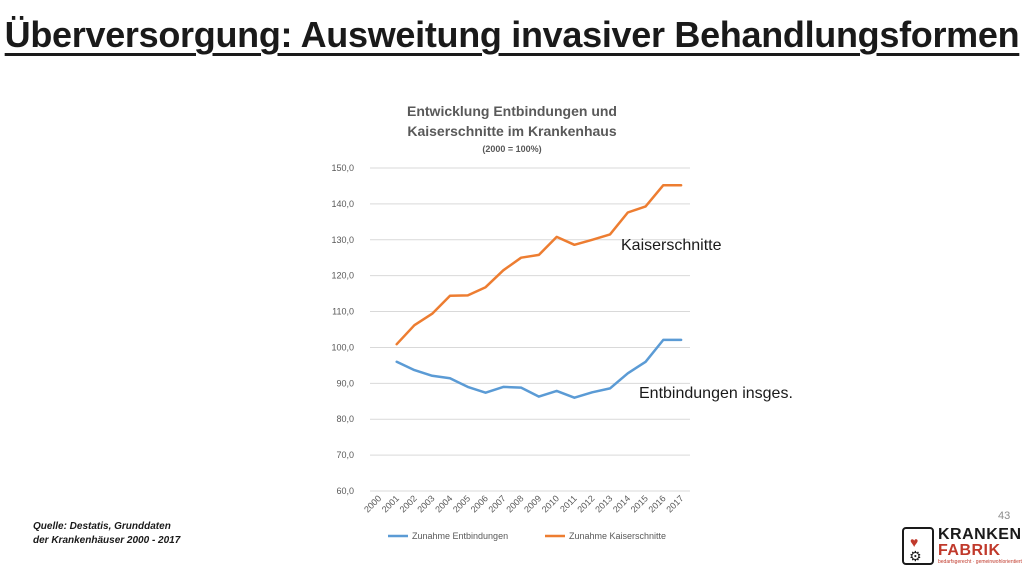 The width and height of the screenshot is (1024, 576). What do you see at coordinates (568, 503) in the screenshot?
I see `x-tick-label: 2011` at bounding box center [568, 503].